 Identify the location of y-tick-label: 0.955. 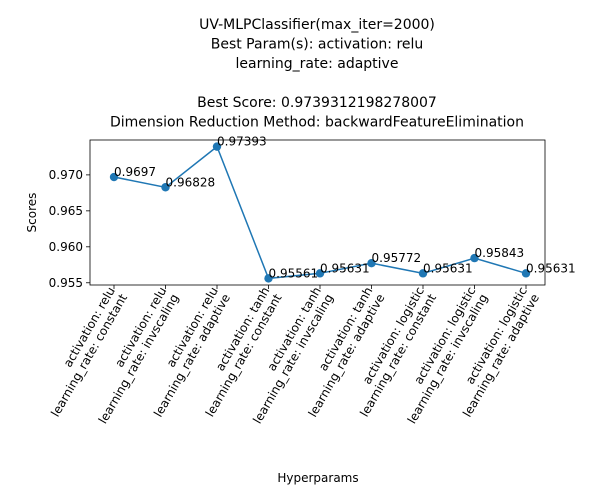
(66, 283).